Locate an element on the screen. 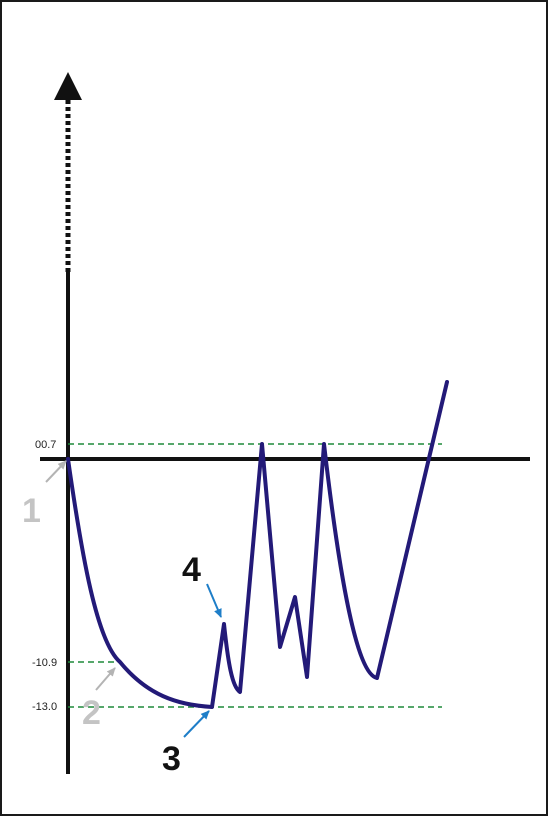 This screenshot has height=818, width=548. marker-2-arrow is located at coordinates (105, 679).